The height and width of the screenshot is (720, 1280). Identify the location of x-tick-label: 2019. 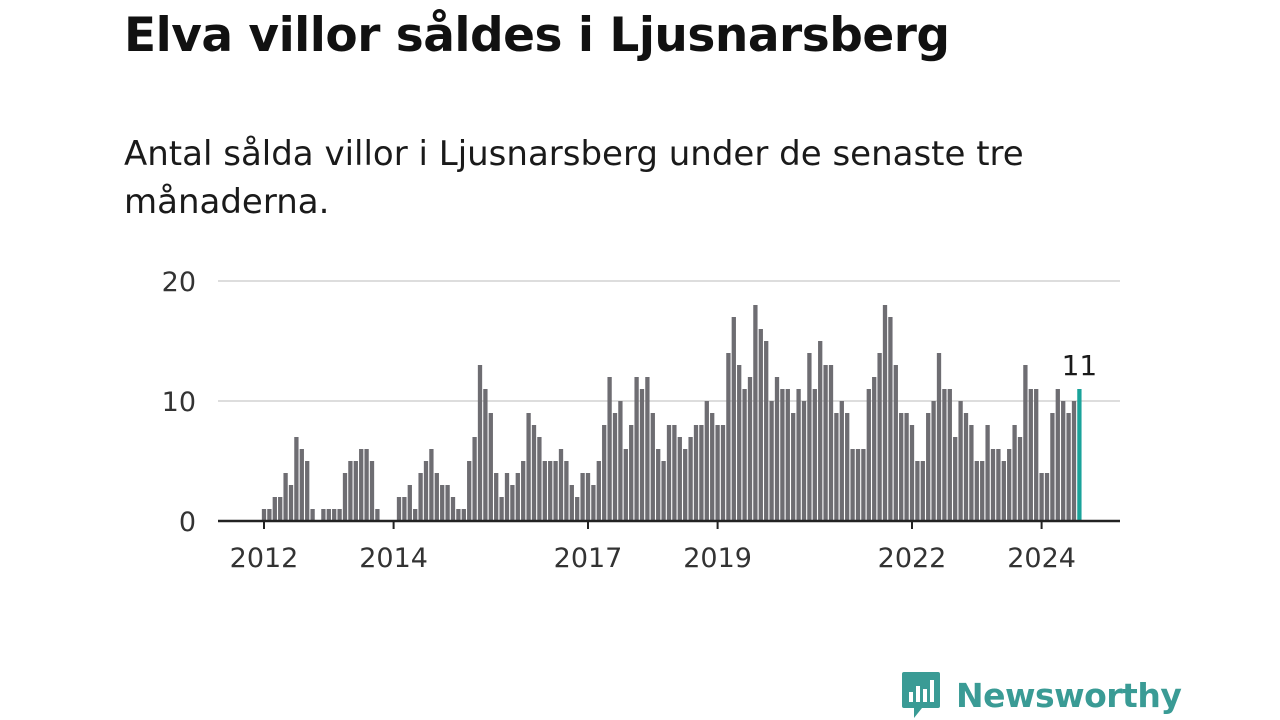
(717, 558).